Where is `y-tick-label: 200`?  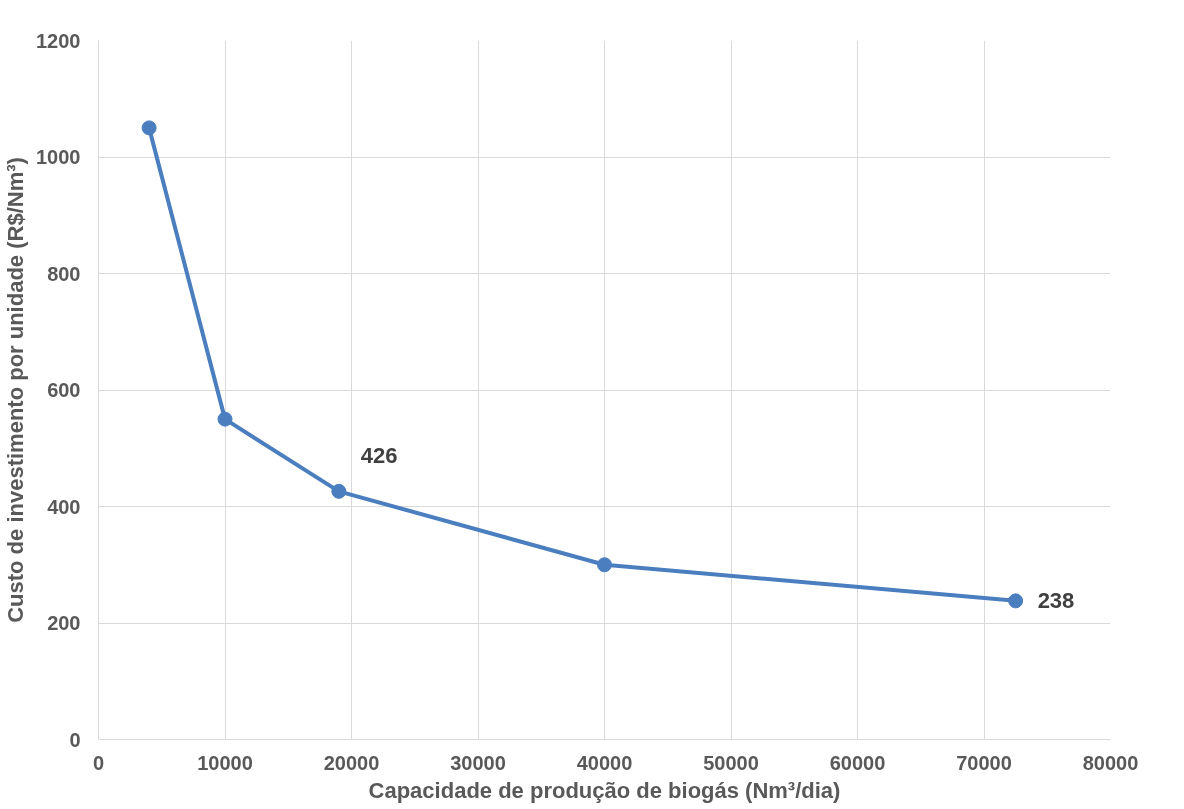
y-tick-label: 200 is located at coordinates (64, 623).